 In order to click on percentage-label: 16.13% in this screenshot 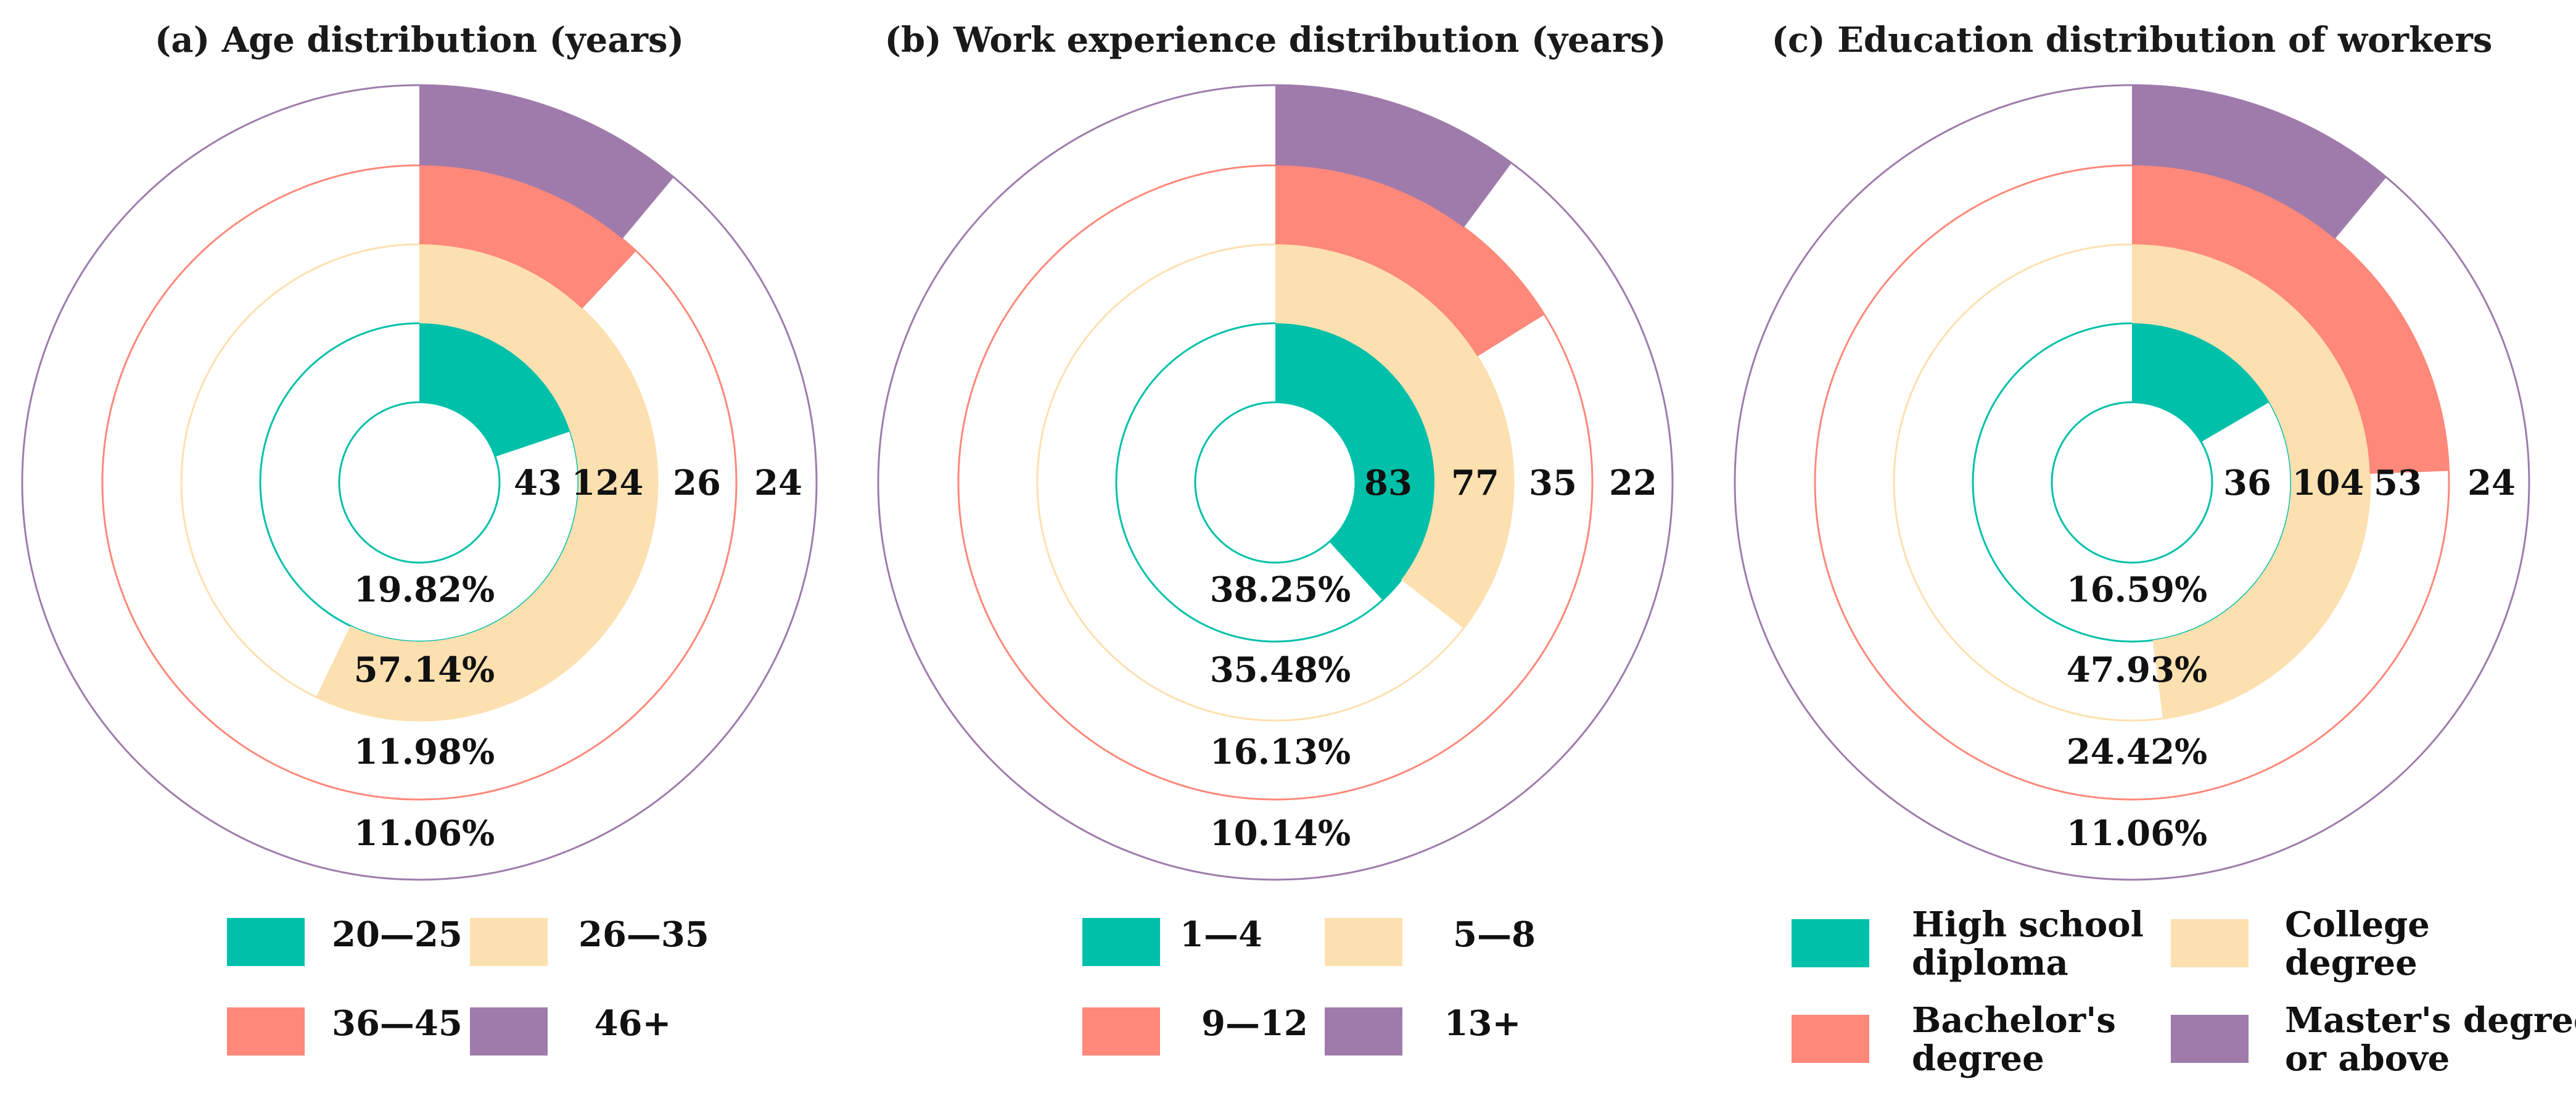, I will do `click(1280, 752)`.